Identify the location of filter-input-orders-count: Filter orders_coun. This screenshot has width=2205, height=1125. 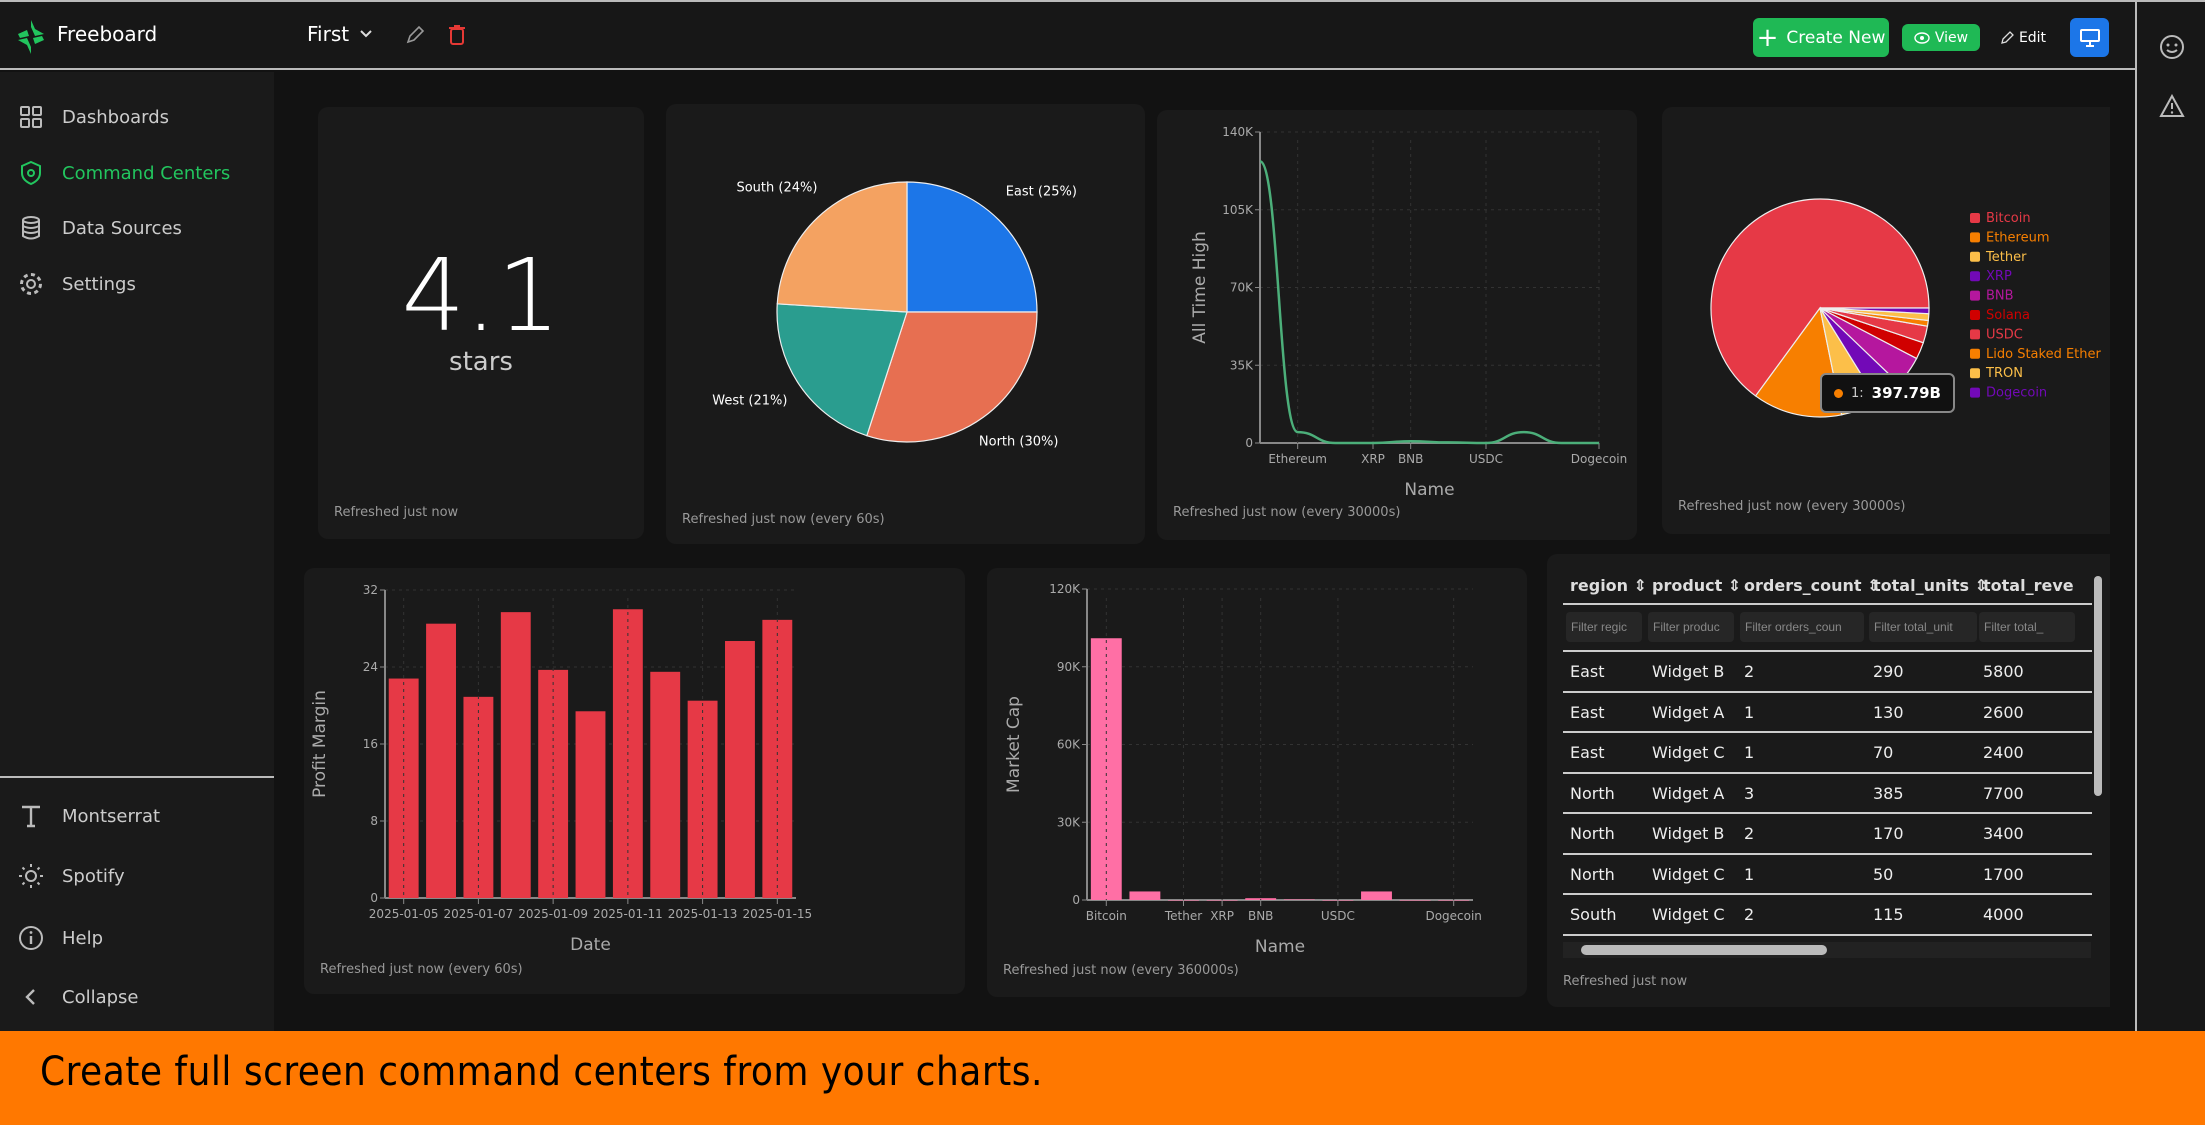
(1802, 627).